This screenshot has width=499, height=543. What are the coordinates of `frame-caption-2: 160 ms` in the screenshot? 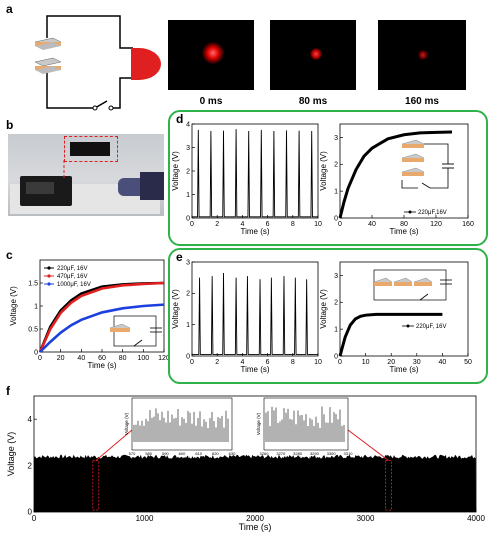 It's located at (422, 101).